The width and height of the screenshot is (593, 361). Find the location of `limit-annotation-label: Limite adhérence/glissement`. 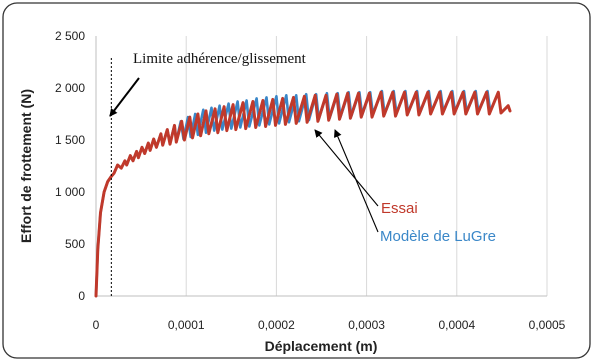

limit-annotation-label: Limite adhérence/glissement is located at coordinates (220, 59).